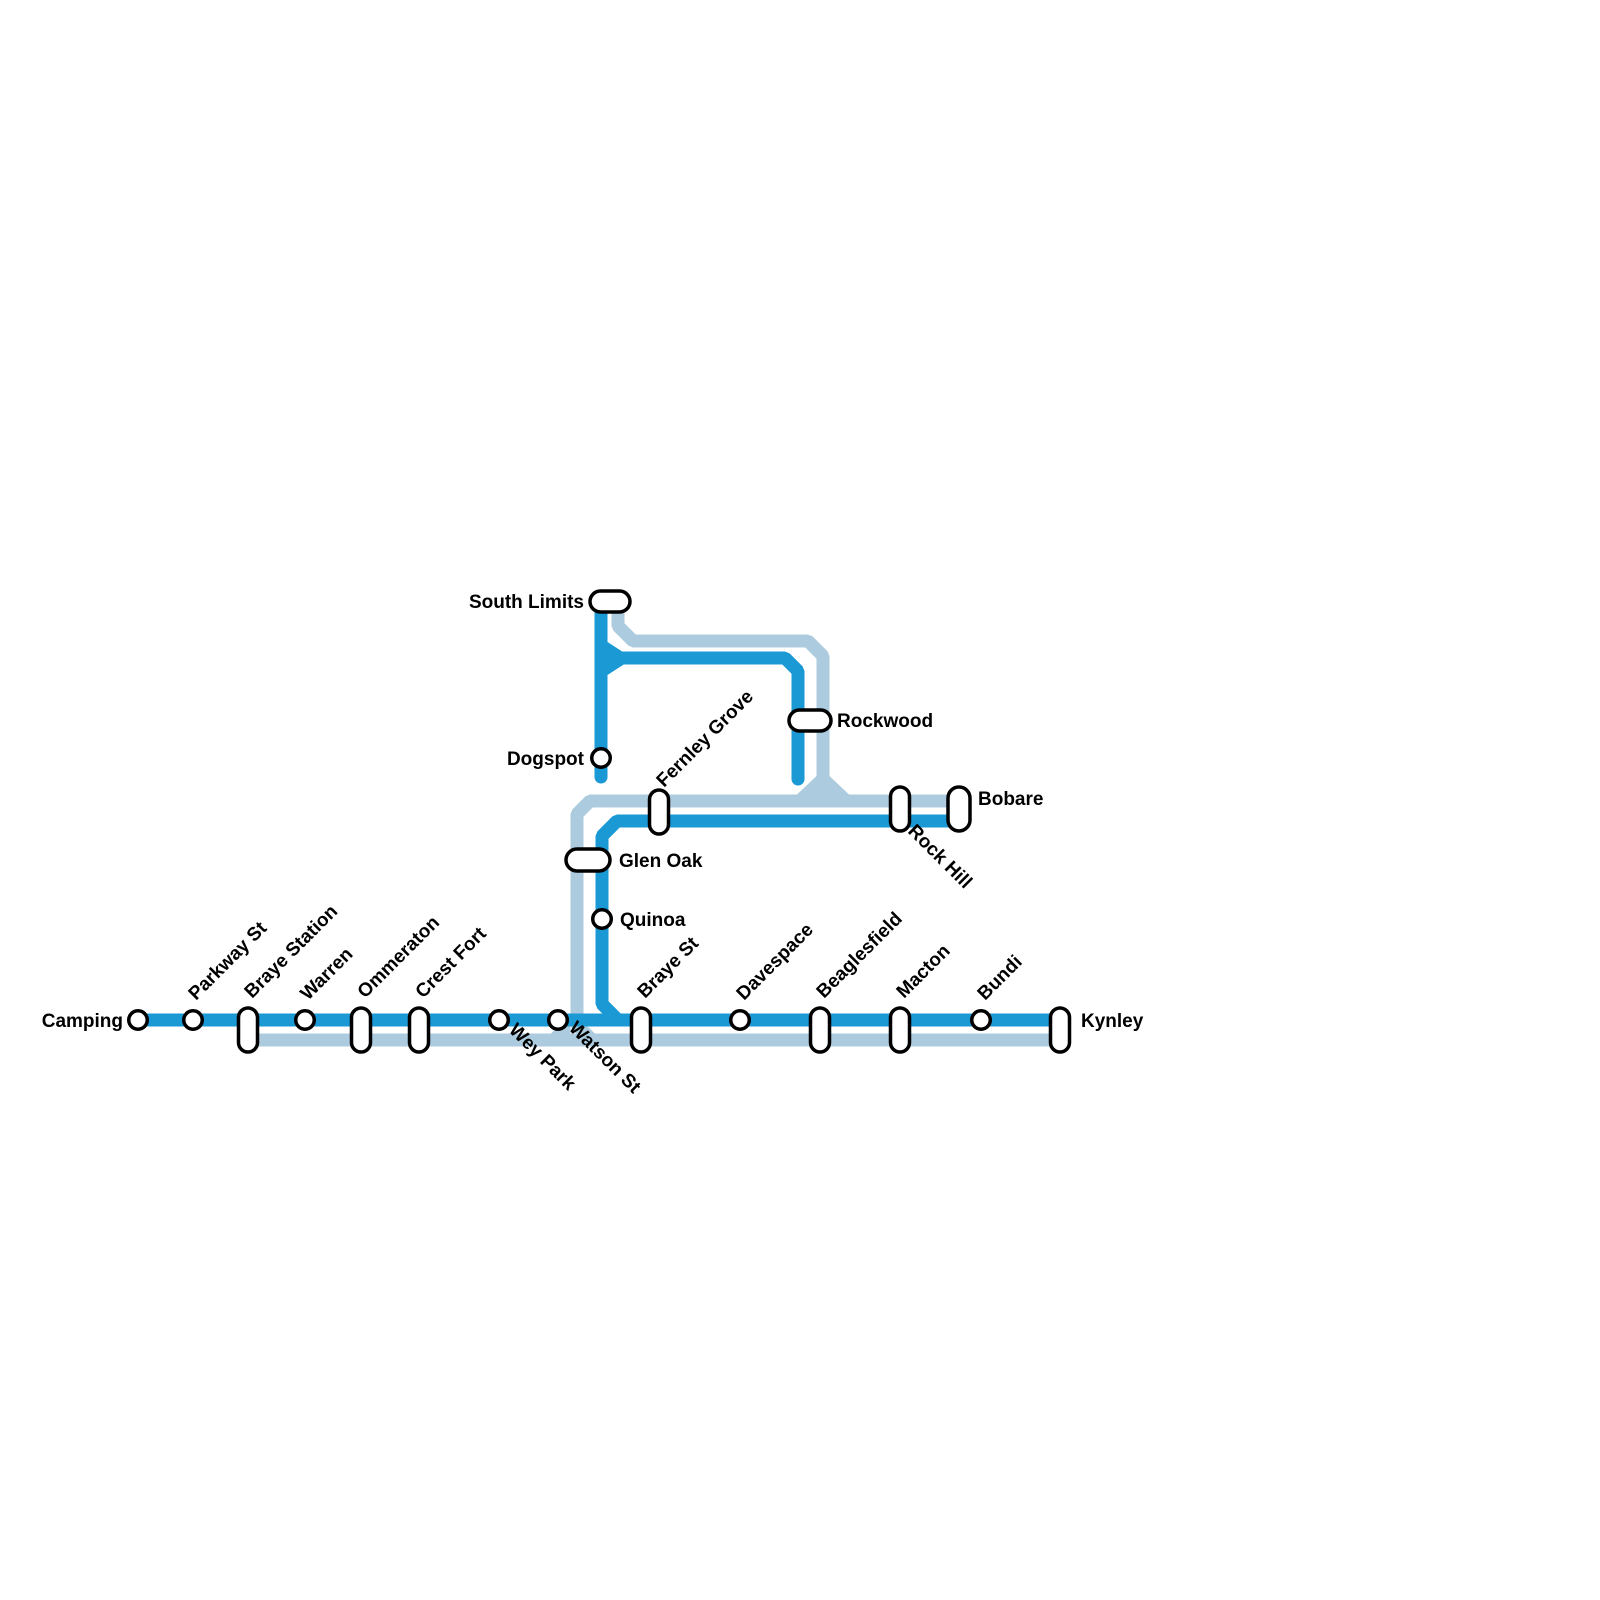 The height and width of the screenshot is (1600, 1600). Describe the element at coordinates (138, 1020) in the screenshot. I see `station-marker-camping` at that location.